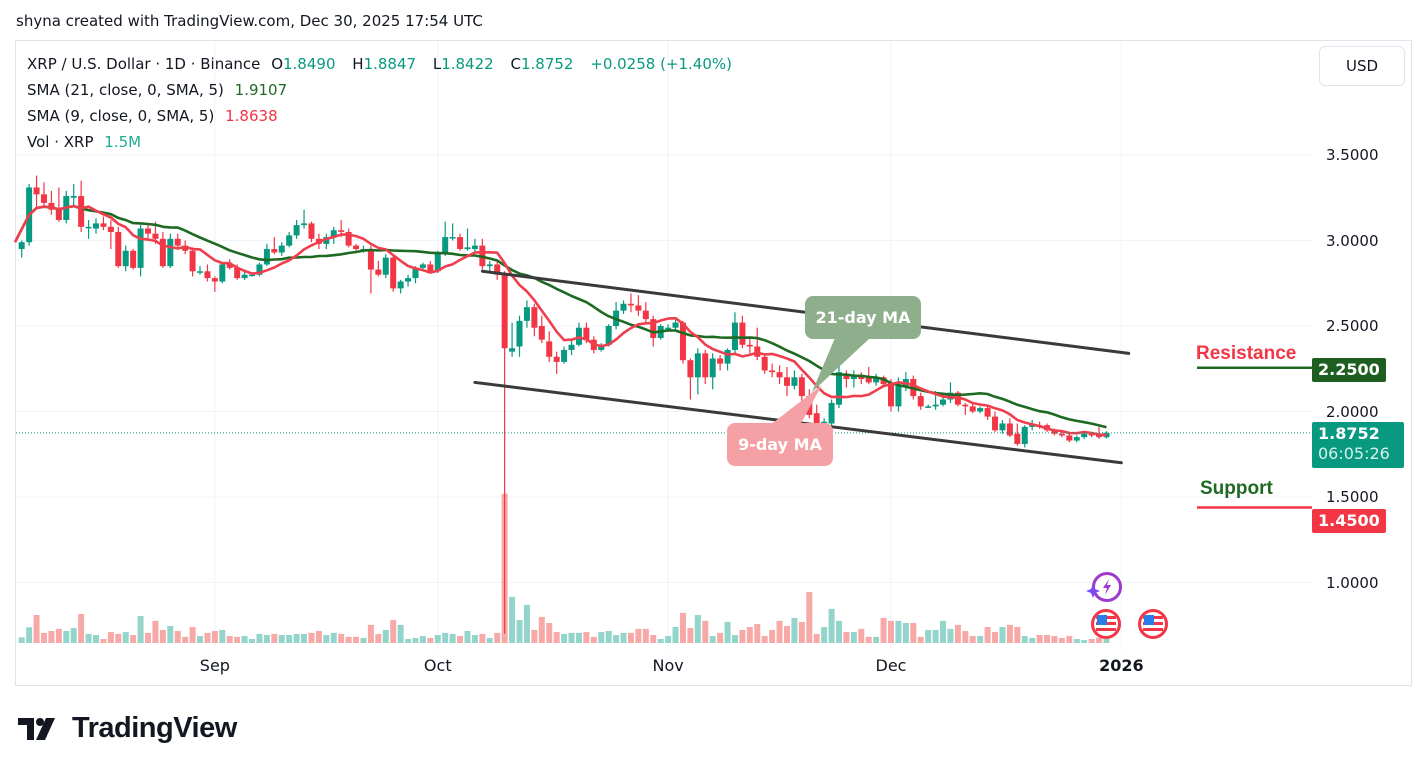  What do you see at coordinates (1246, 353) in the screenshot?
I see `resistance-label: Resistance` at bounding box center [1246, 353].